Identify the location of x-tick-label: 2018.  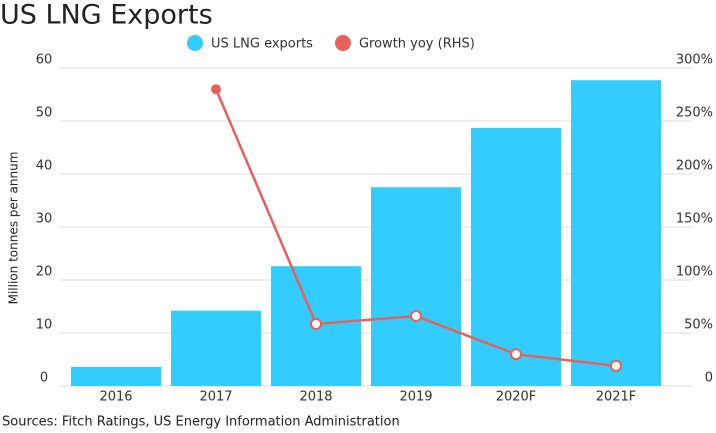
(315, 397).